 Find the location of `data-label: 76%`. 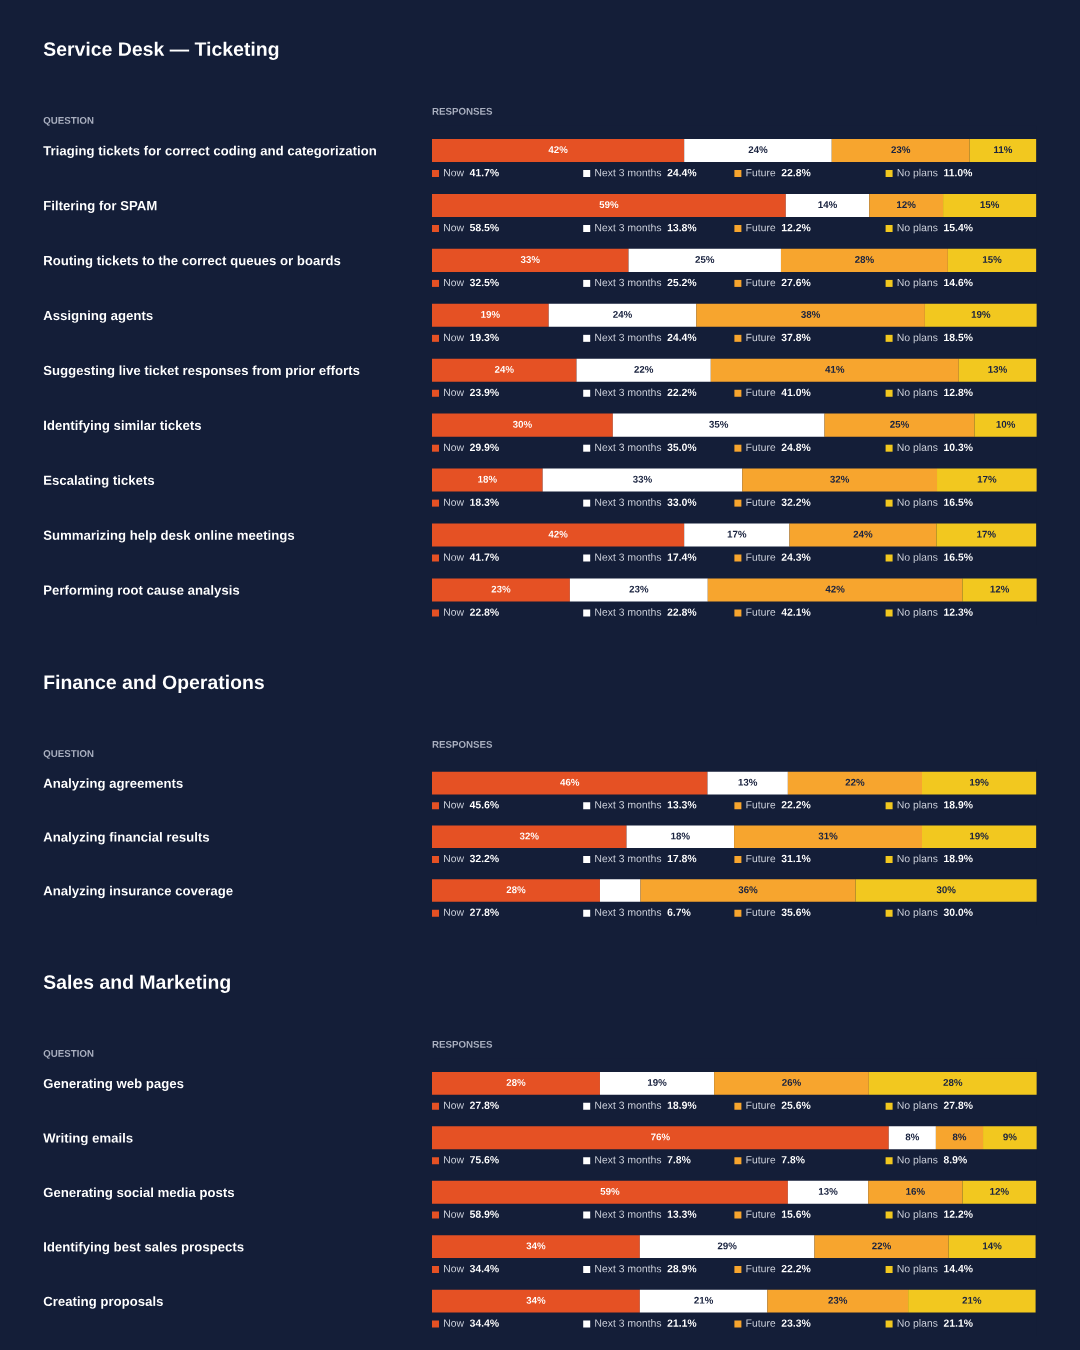

data-label: 76% is located at coordinates (660, 1137).